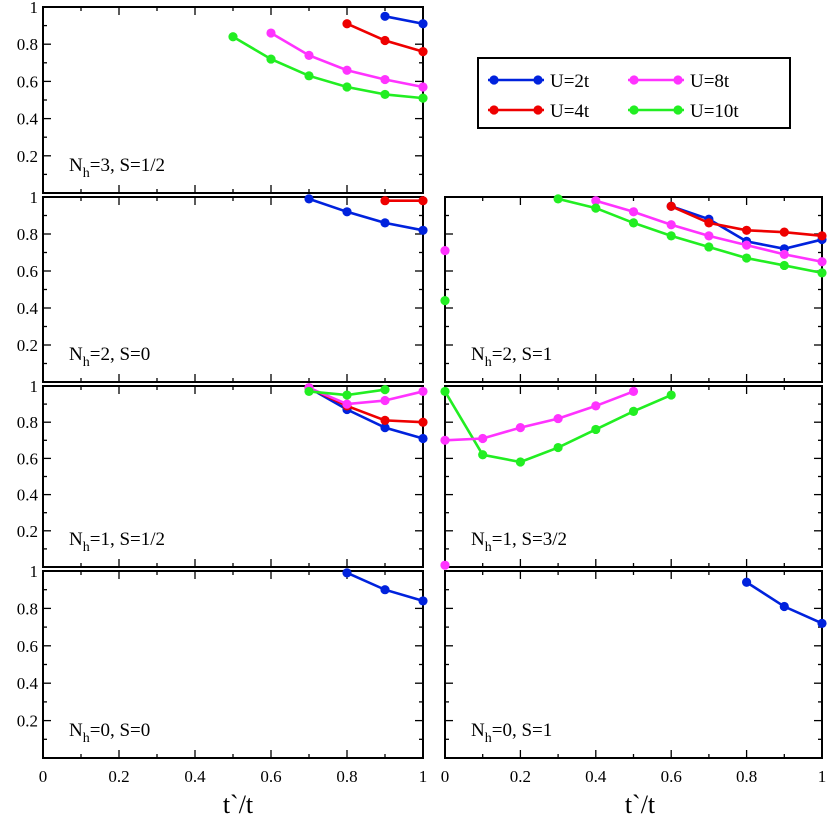 Image resolution: width=830 pixels, height=824 pixels. Describe the element at coordinates (270, 776) in the screenshot. I see `x-tick-label: 0.6` at that location.